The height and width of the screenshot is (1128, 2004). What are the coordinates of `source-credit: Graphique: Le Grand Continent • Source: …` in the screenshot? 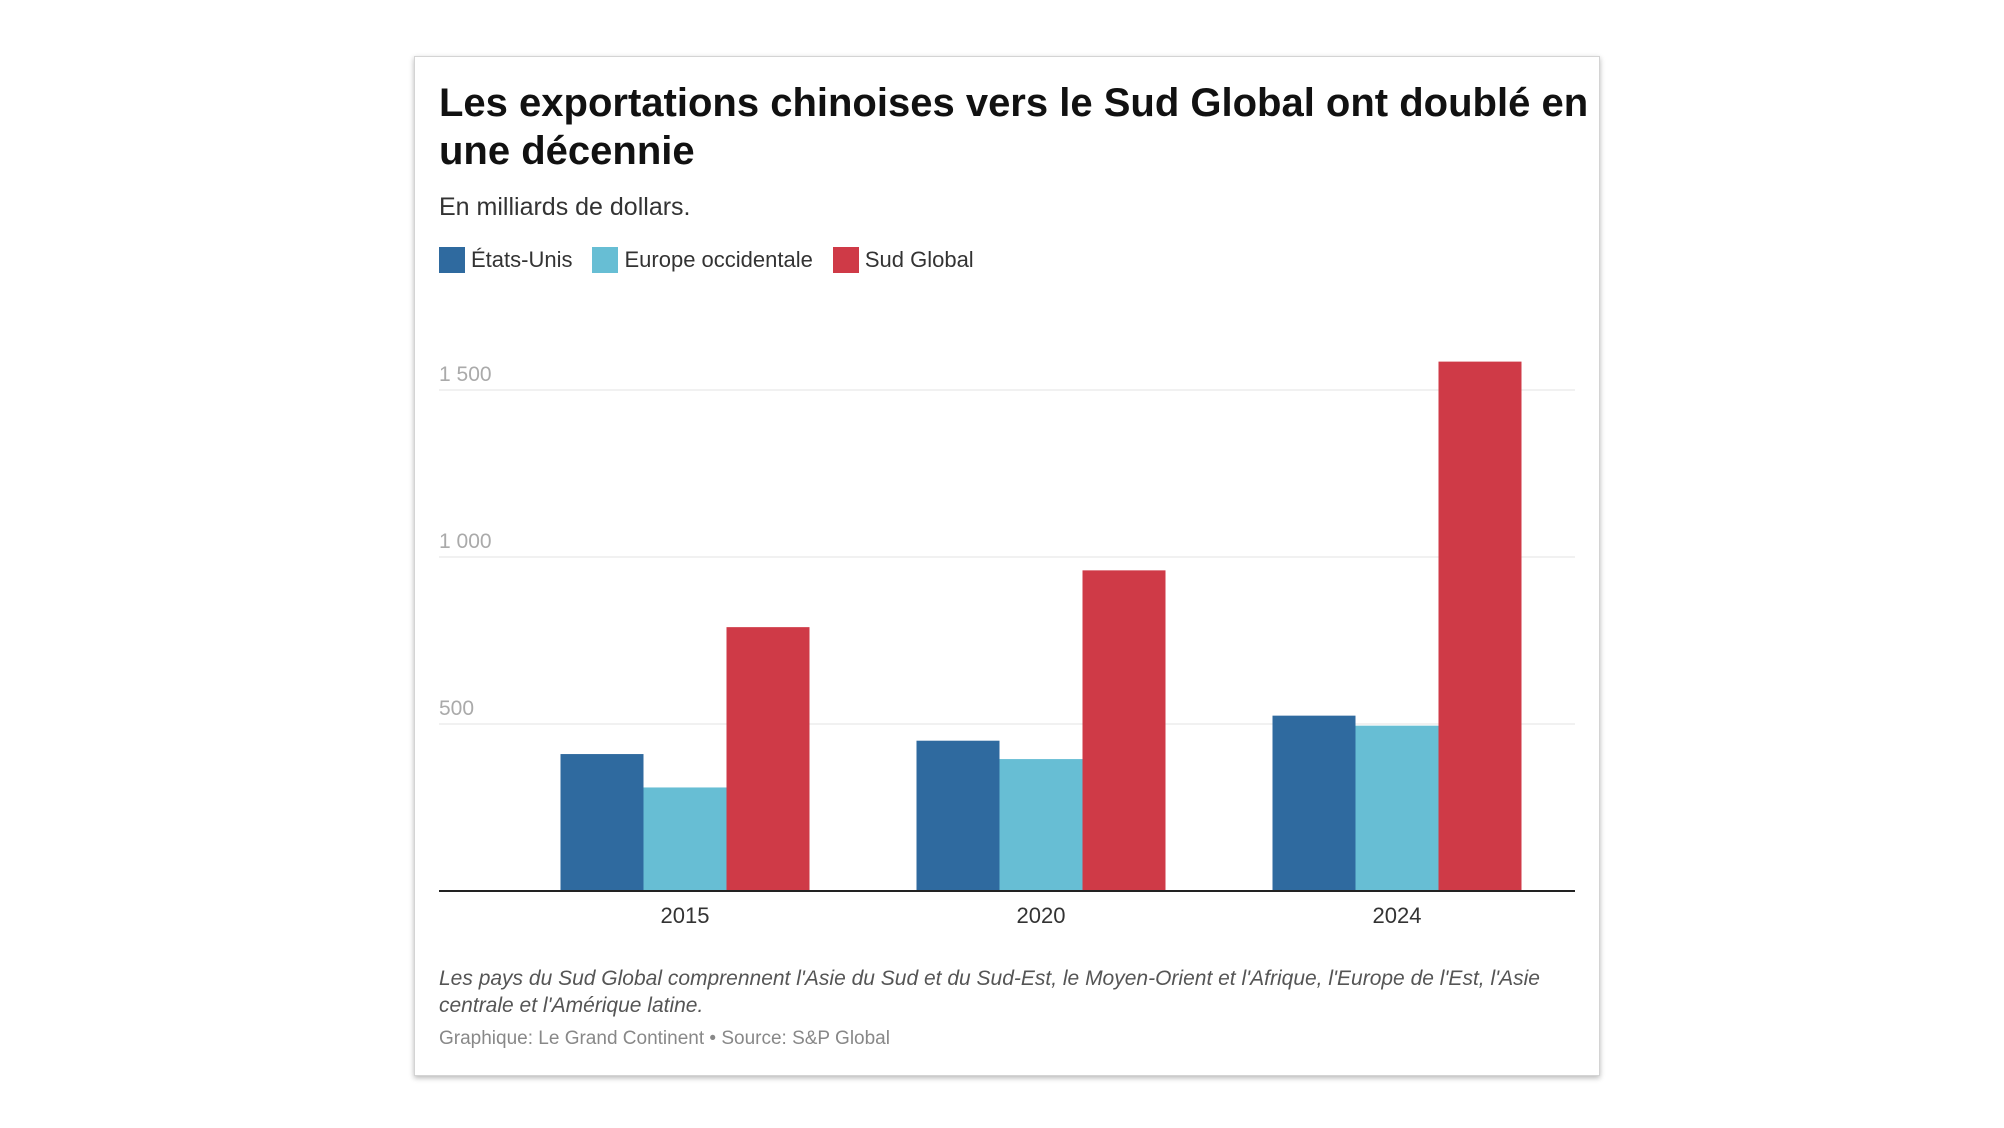 It's located at (664, 1038).